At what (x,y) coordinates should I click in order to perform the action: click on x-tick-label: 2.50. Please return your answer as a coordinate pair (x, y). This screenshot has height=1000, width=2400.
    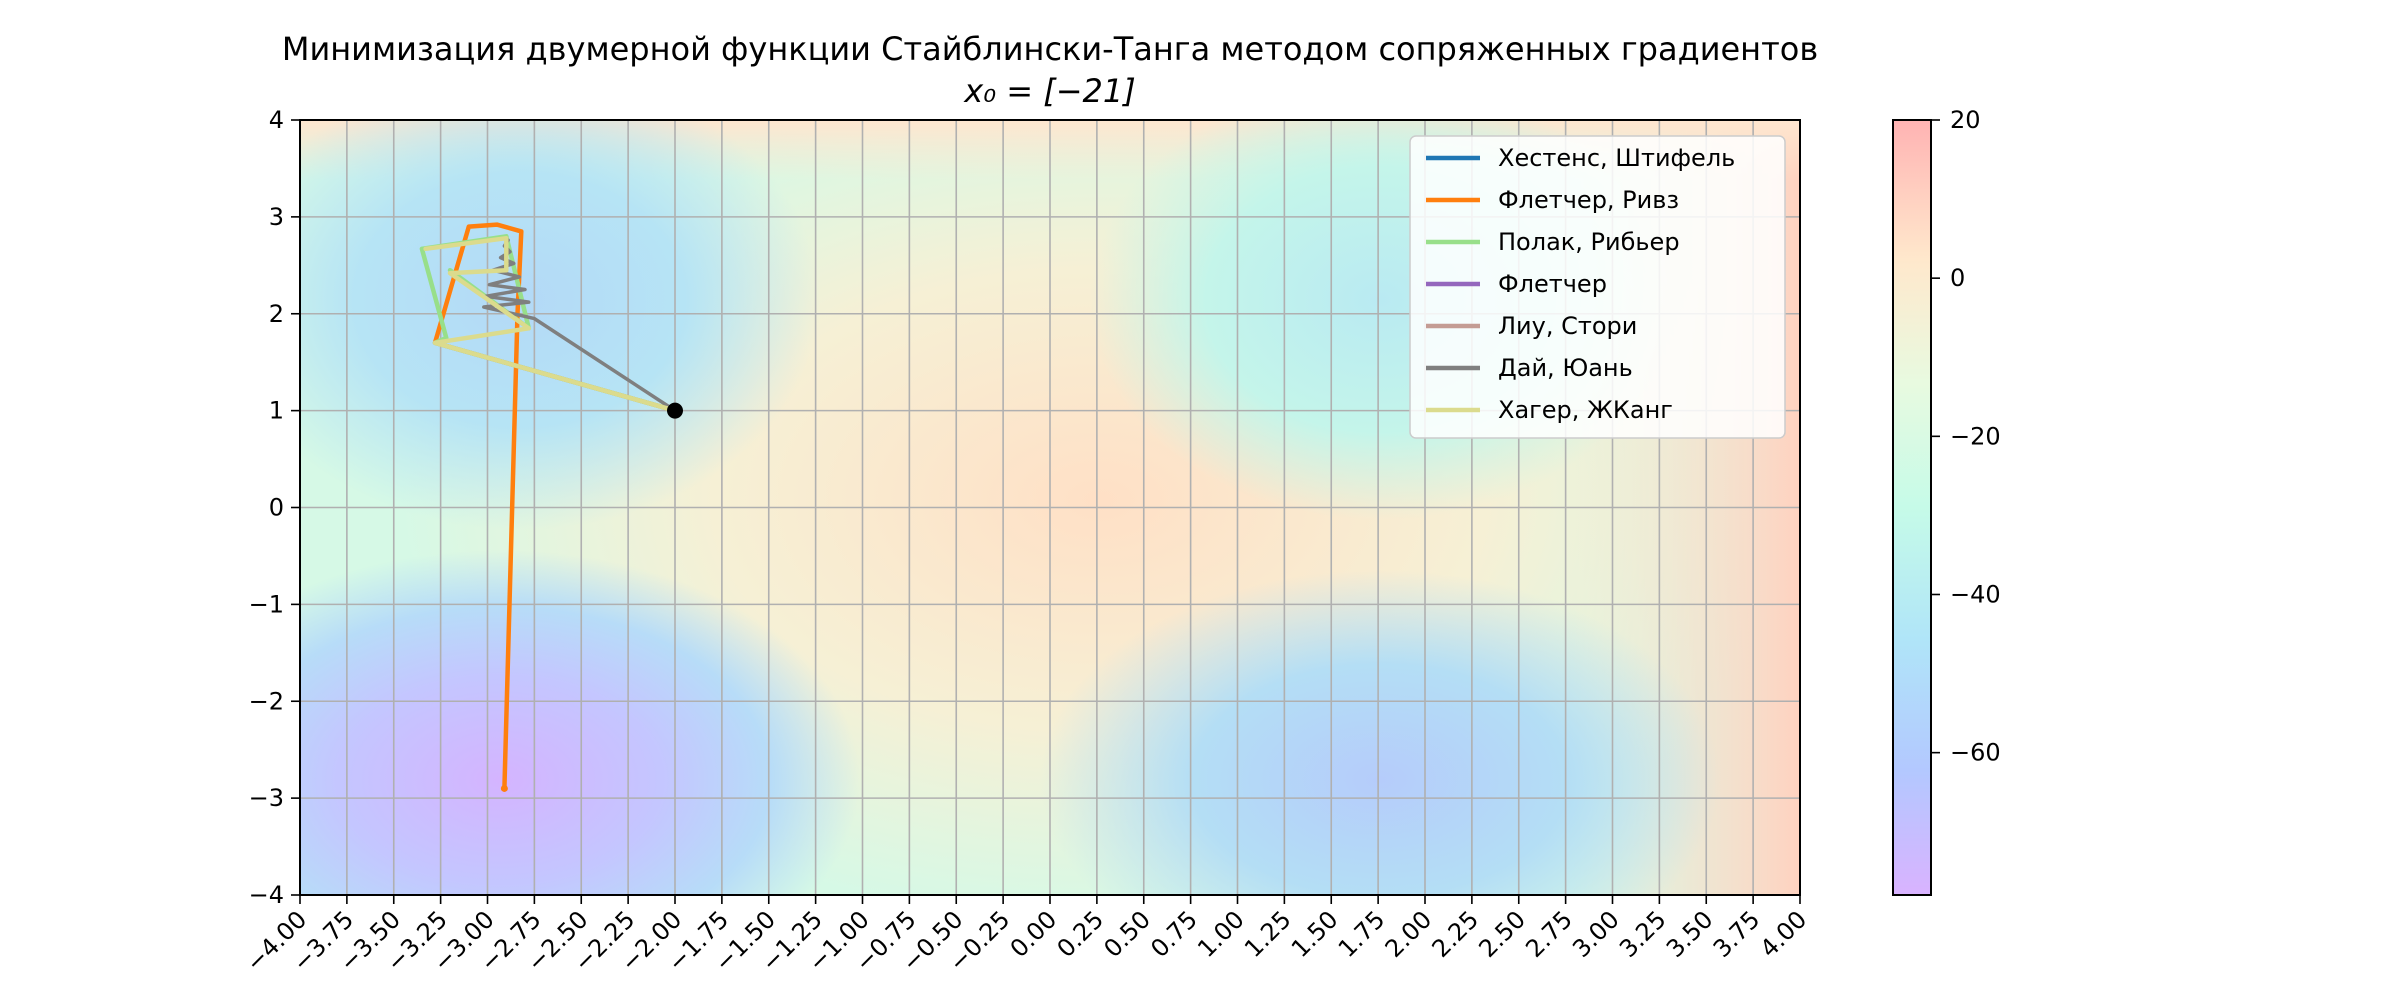
    Looking at the image, I should click on (1502, 934).